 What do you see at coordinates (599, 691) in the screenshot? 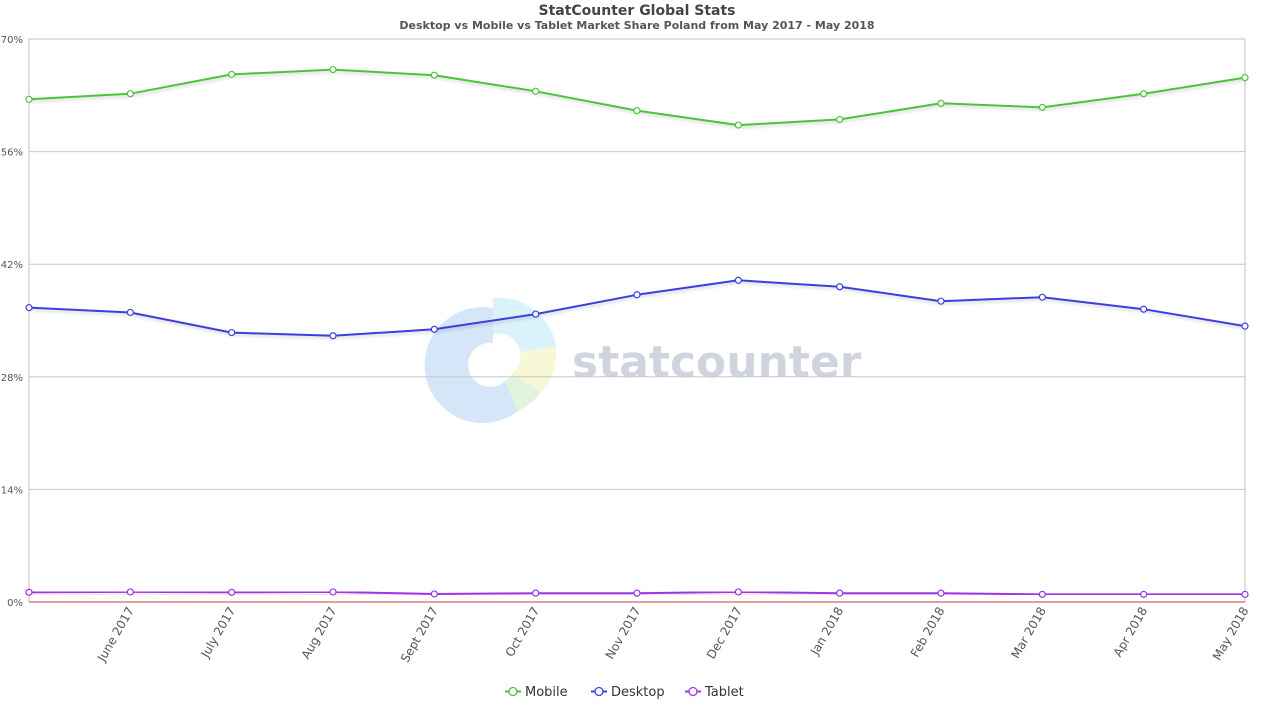
I see `legend-marker-desktop` at bounding box center [599, 691].